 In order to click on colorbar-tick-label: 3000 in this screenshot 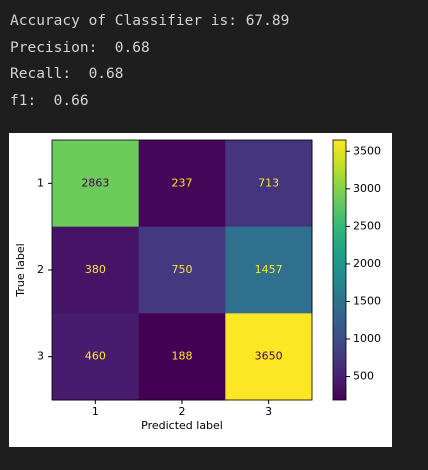, I will do `click(367, 188)`.